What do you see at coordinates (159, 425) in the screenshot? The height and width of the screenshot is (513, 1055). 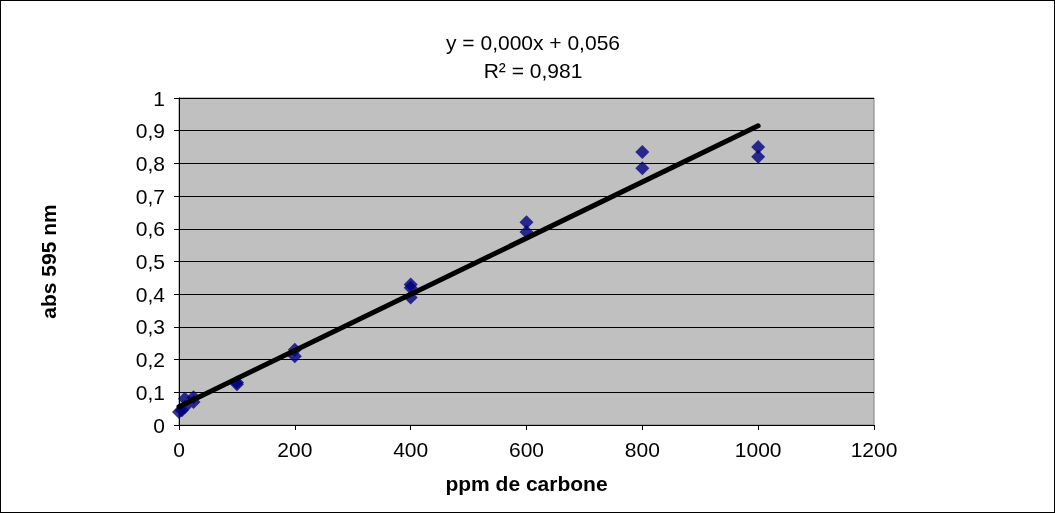 I see `y-tick-label: 0` at bounding box center [159, 425].